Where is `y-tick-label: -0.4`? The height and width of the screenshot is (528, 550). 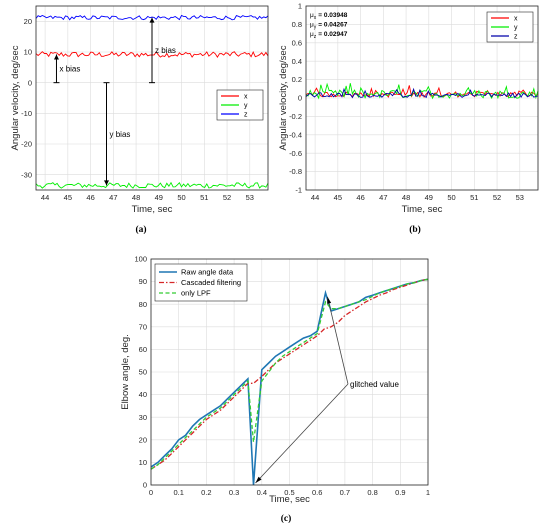 y-tick-label: -0.4 is located at coordinates (295, 134).